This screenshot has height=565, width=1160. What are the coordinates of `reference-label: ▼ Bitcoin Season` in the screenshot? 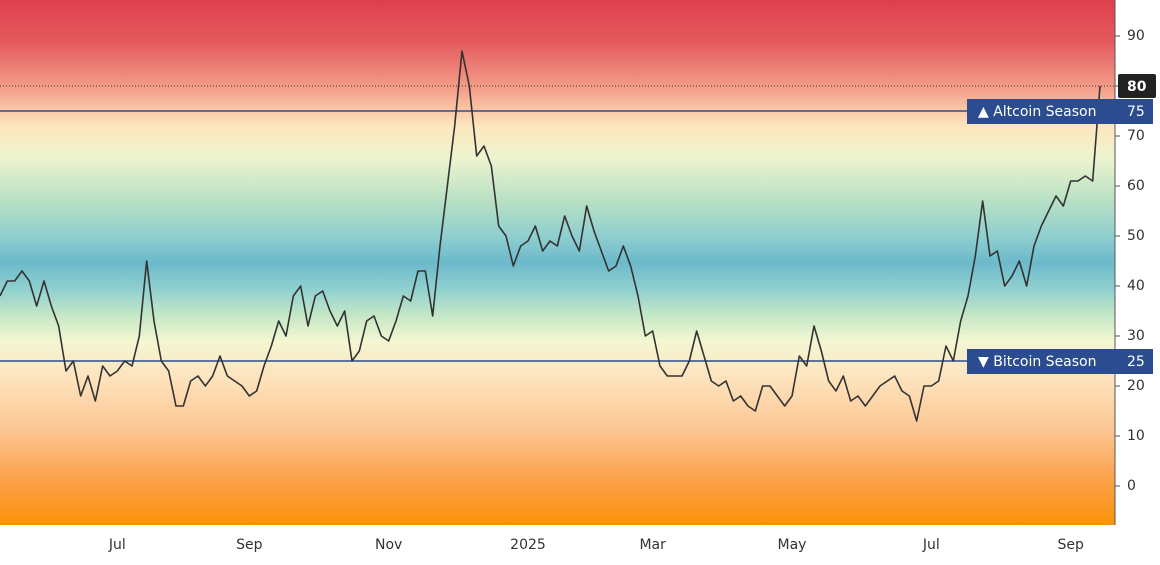 It's located at (1037, 362).